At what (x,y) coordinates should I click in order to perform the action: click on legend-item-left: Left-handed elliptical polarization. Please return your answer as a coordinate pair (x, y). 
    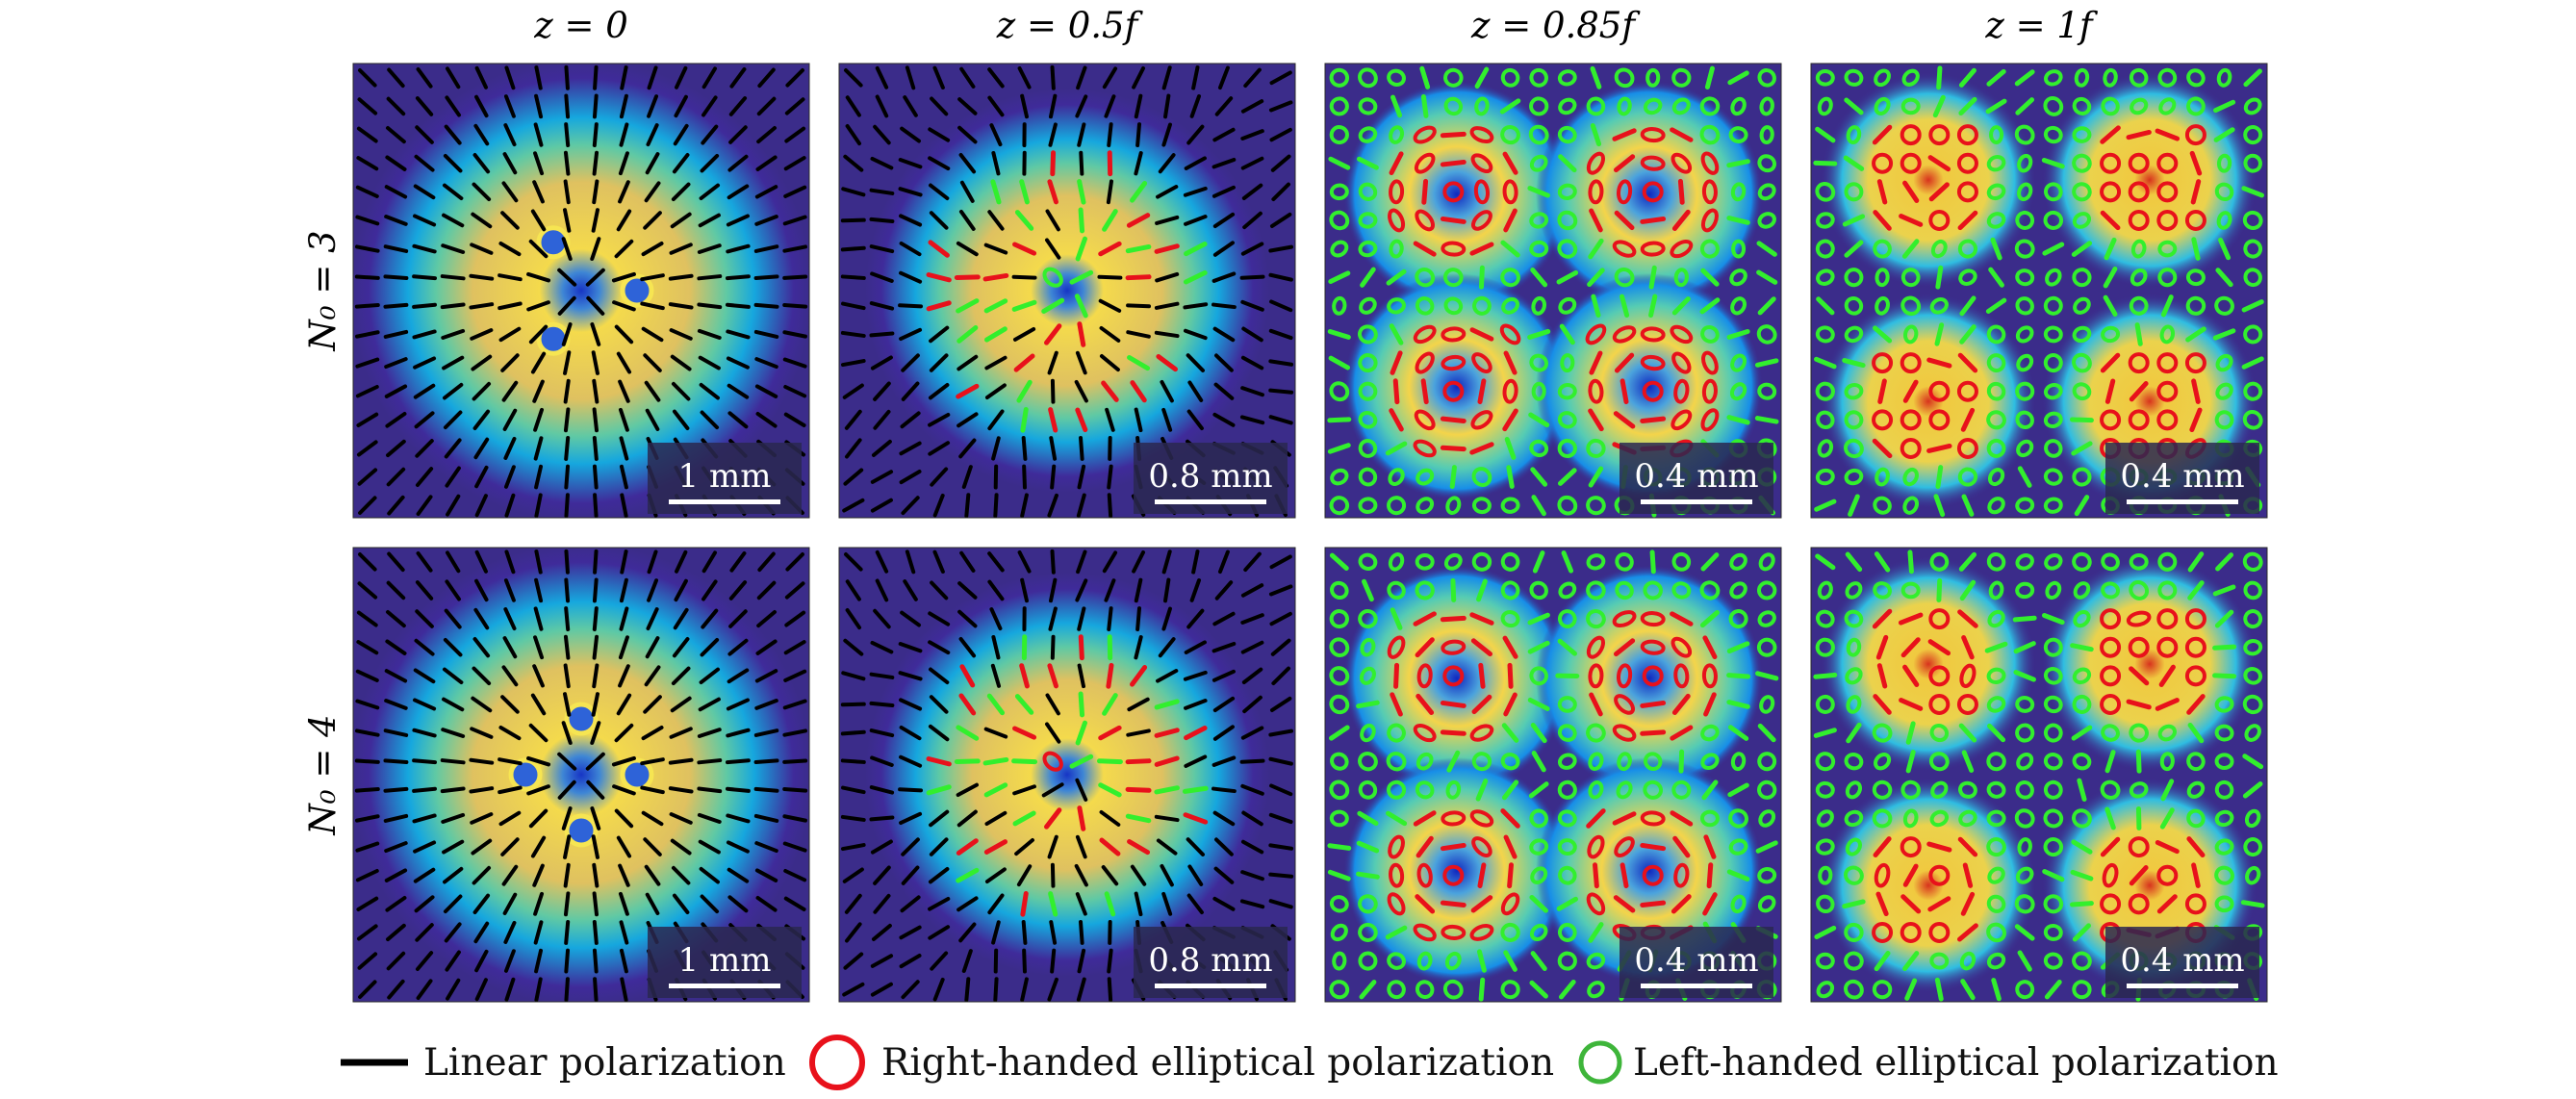
    Looking at the image, I should click on (1928, 1062).